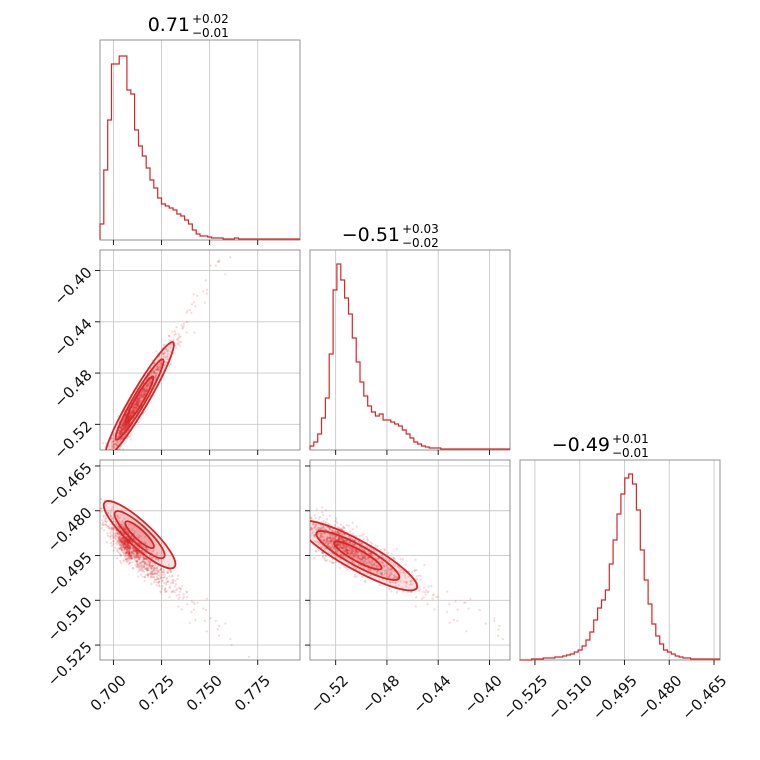 The height and width of the screenshot is (760, 760). I want to click on xtick-label-0-1: 0.725, so click(156, 693).